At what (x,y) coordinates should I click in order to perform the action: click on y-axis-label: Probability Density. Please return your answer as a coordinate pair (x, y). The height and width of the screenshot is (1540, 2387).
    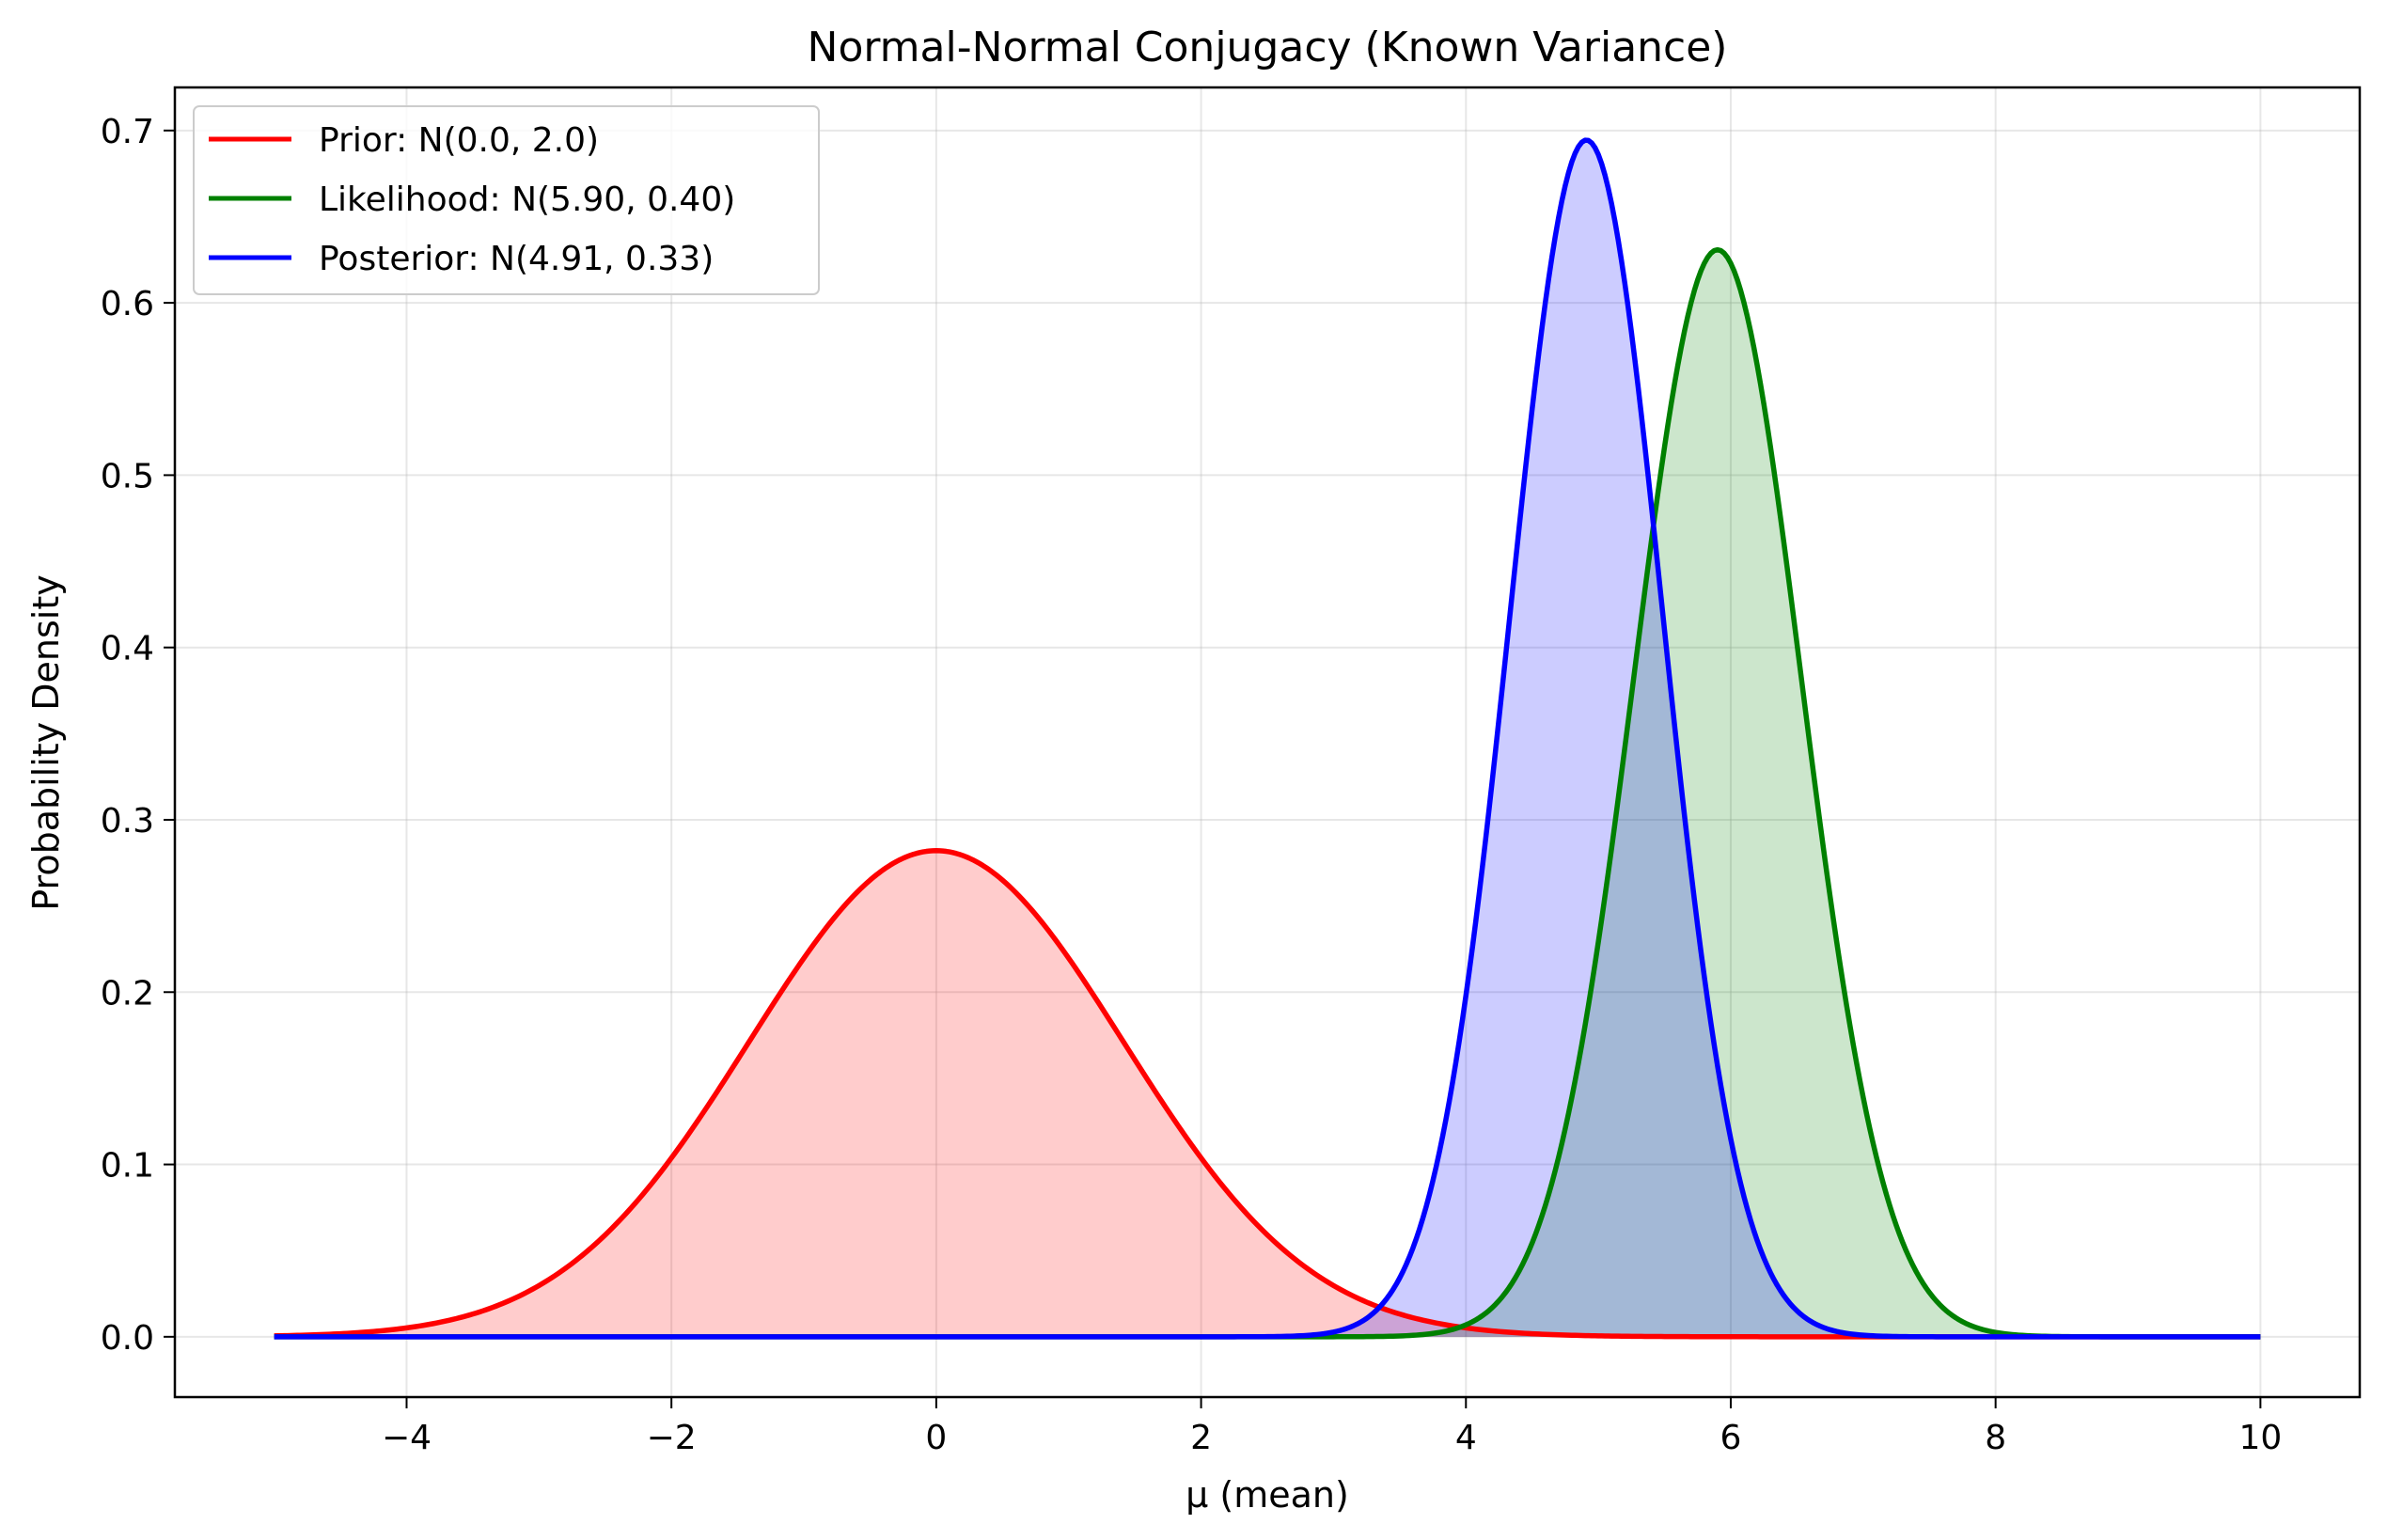
    Looking at the image, I should click on (46, 742).